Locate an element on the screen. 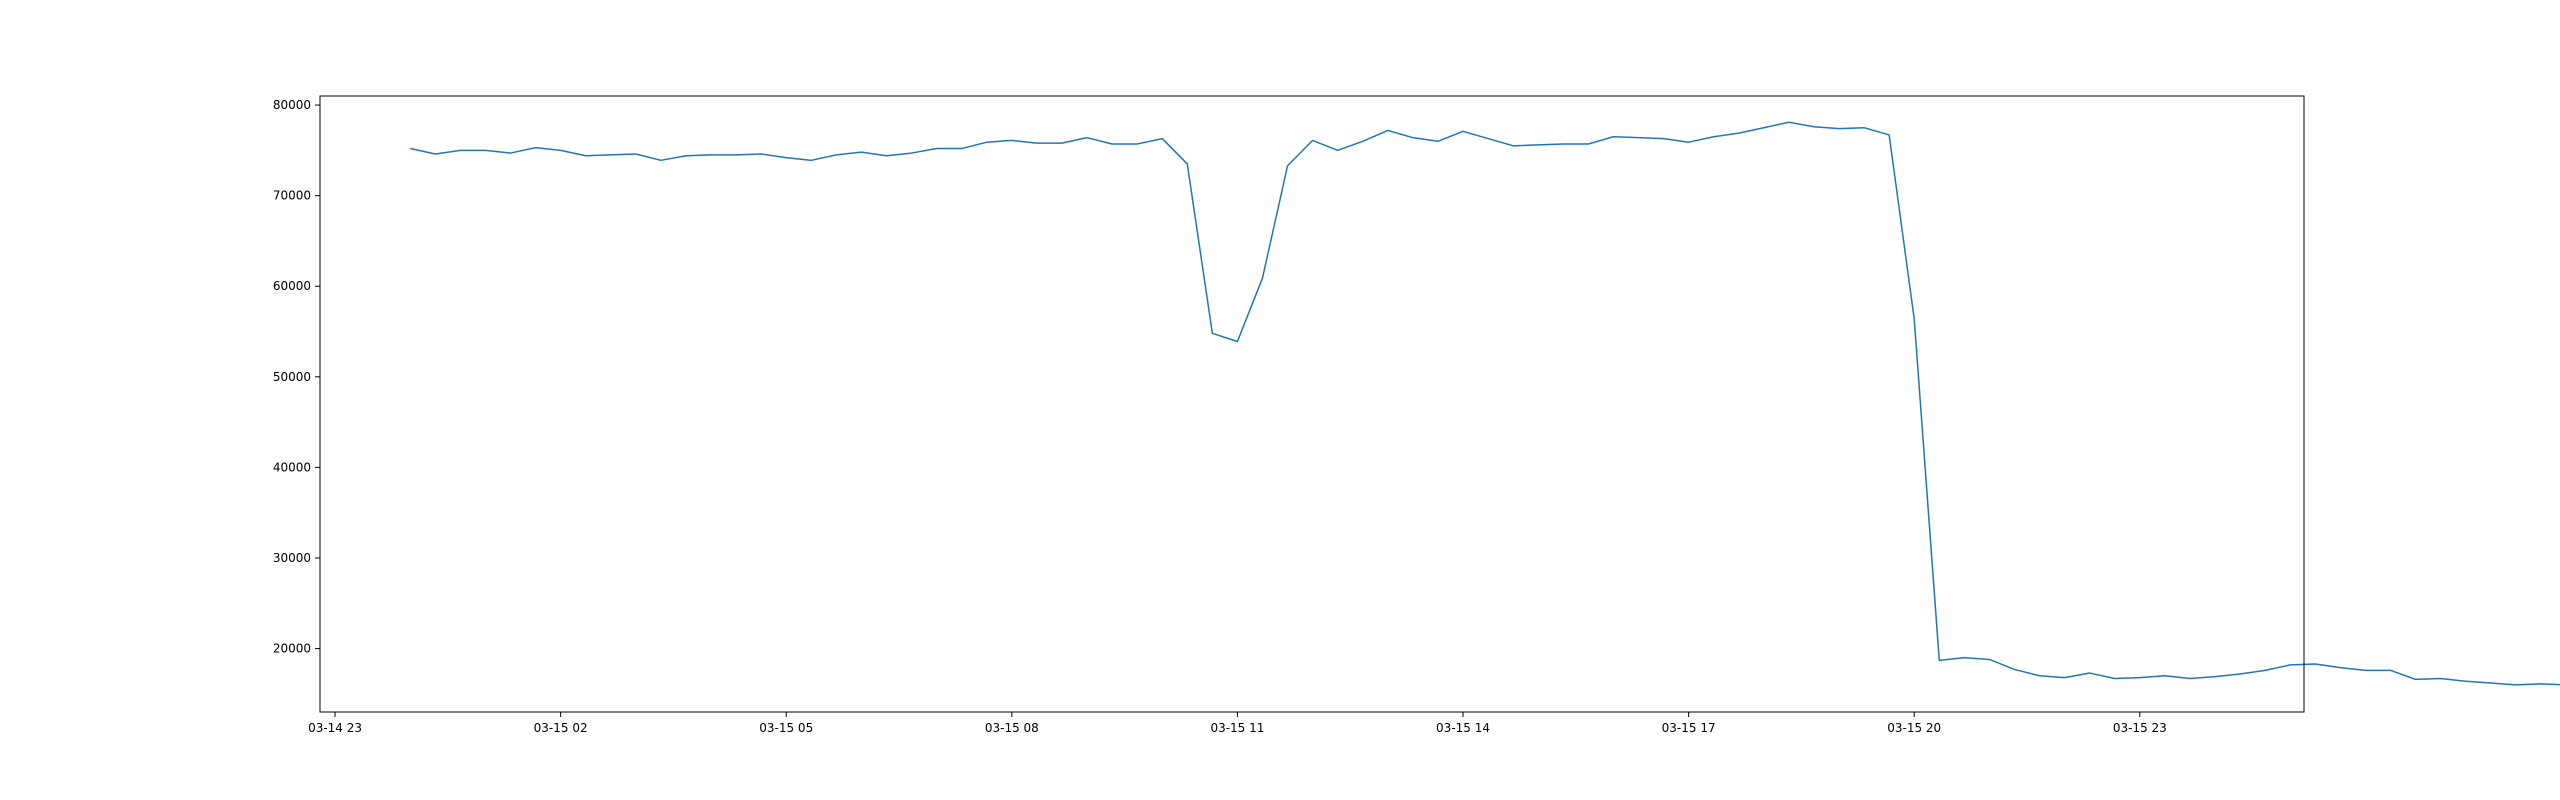 The image size is (2560, 800). x-tick-label: 03-15 14 is located at coordinates (1463, 728).